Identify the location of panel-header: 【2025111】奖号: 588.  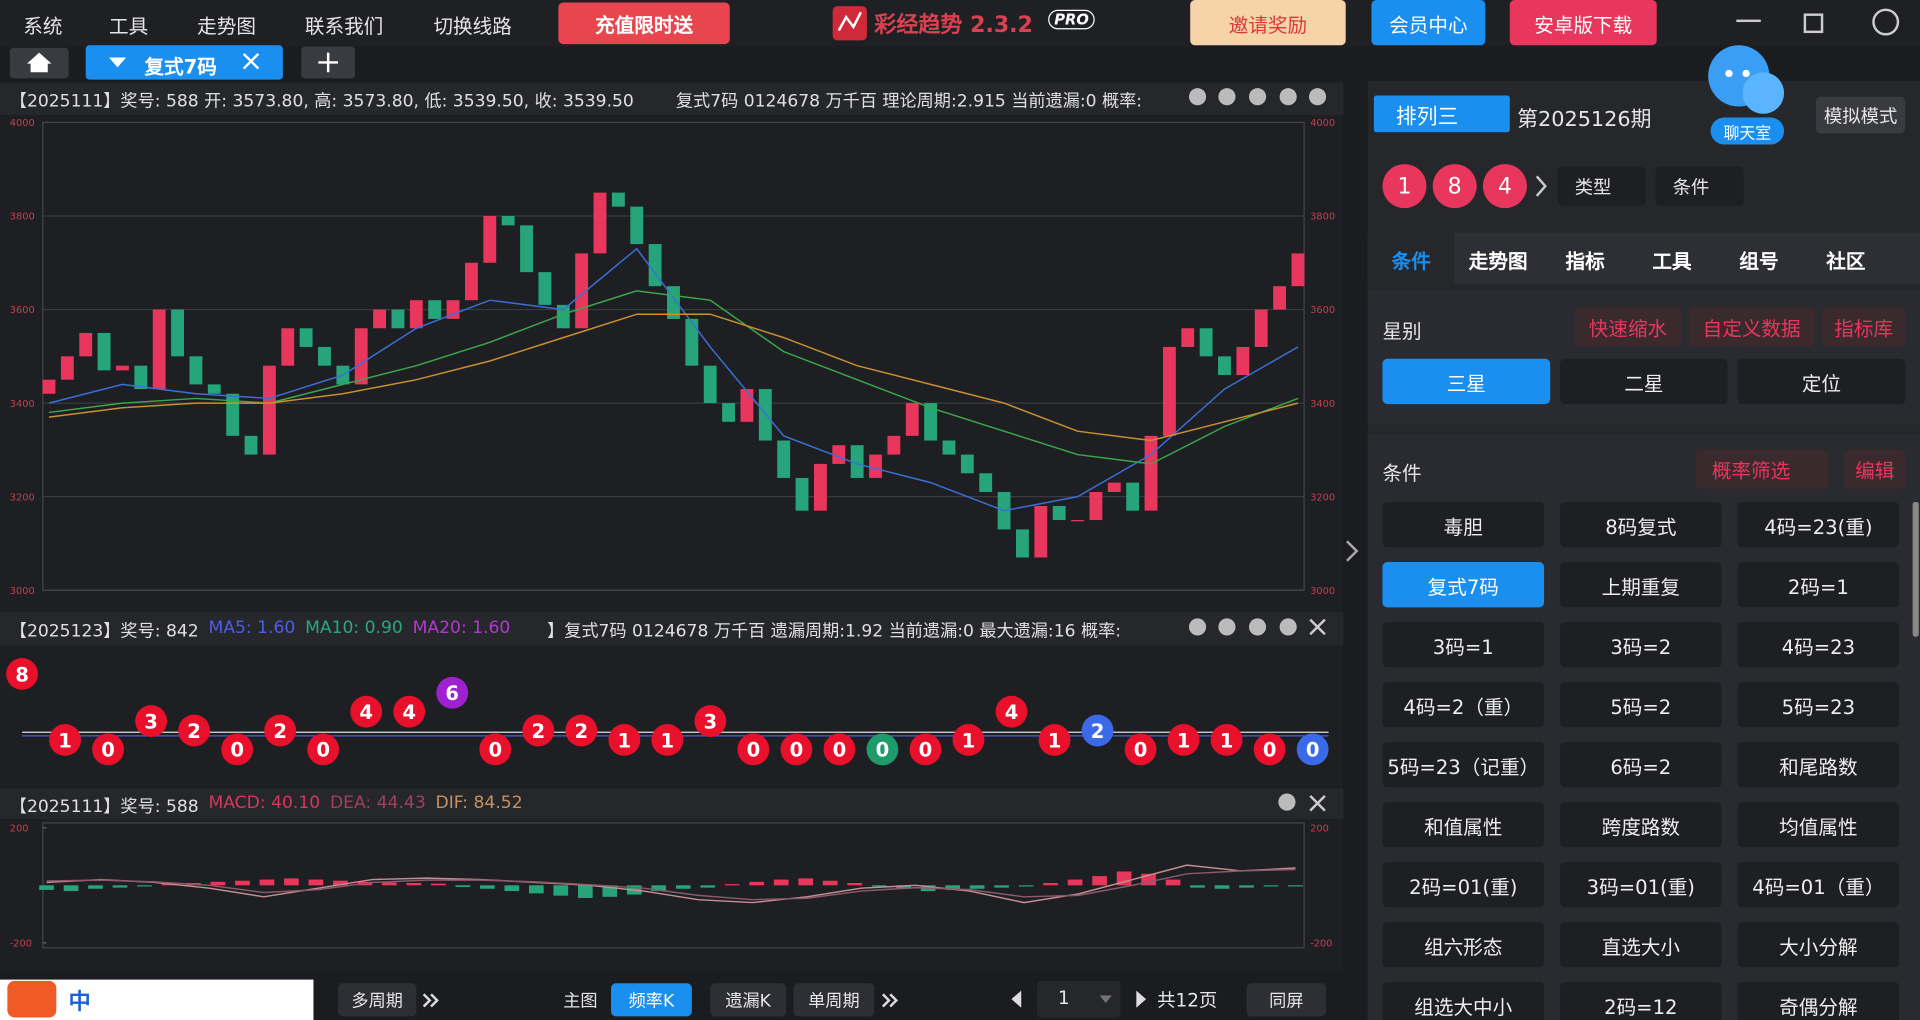
(104, 807).